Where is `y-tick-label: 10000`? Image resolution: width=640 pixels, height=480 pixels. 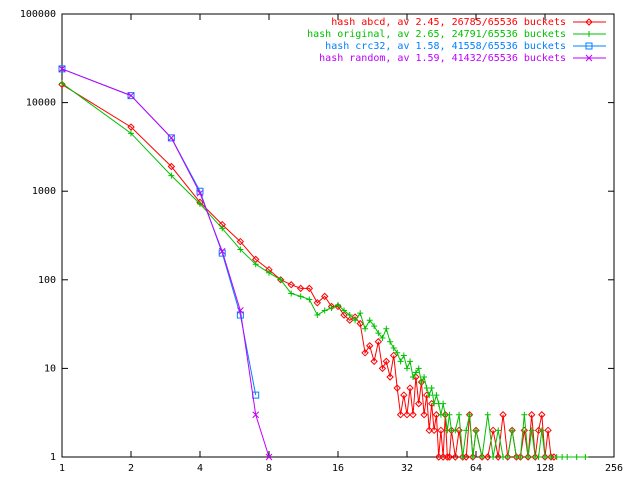 y-tick-label: 10000 is located at coordinates (41, 103).